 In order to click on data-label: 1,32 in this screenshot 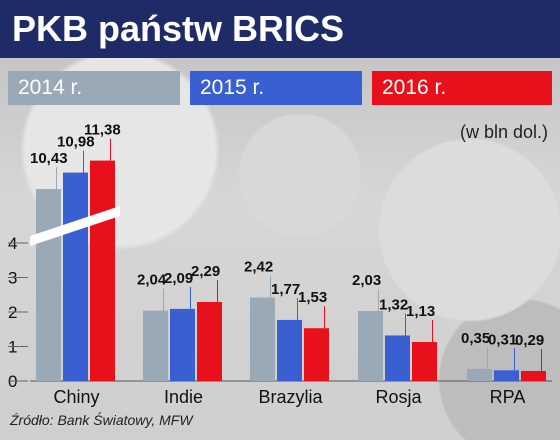, I will do `click(393, 304)`.